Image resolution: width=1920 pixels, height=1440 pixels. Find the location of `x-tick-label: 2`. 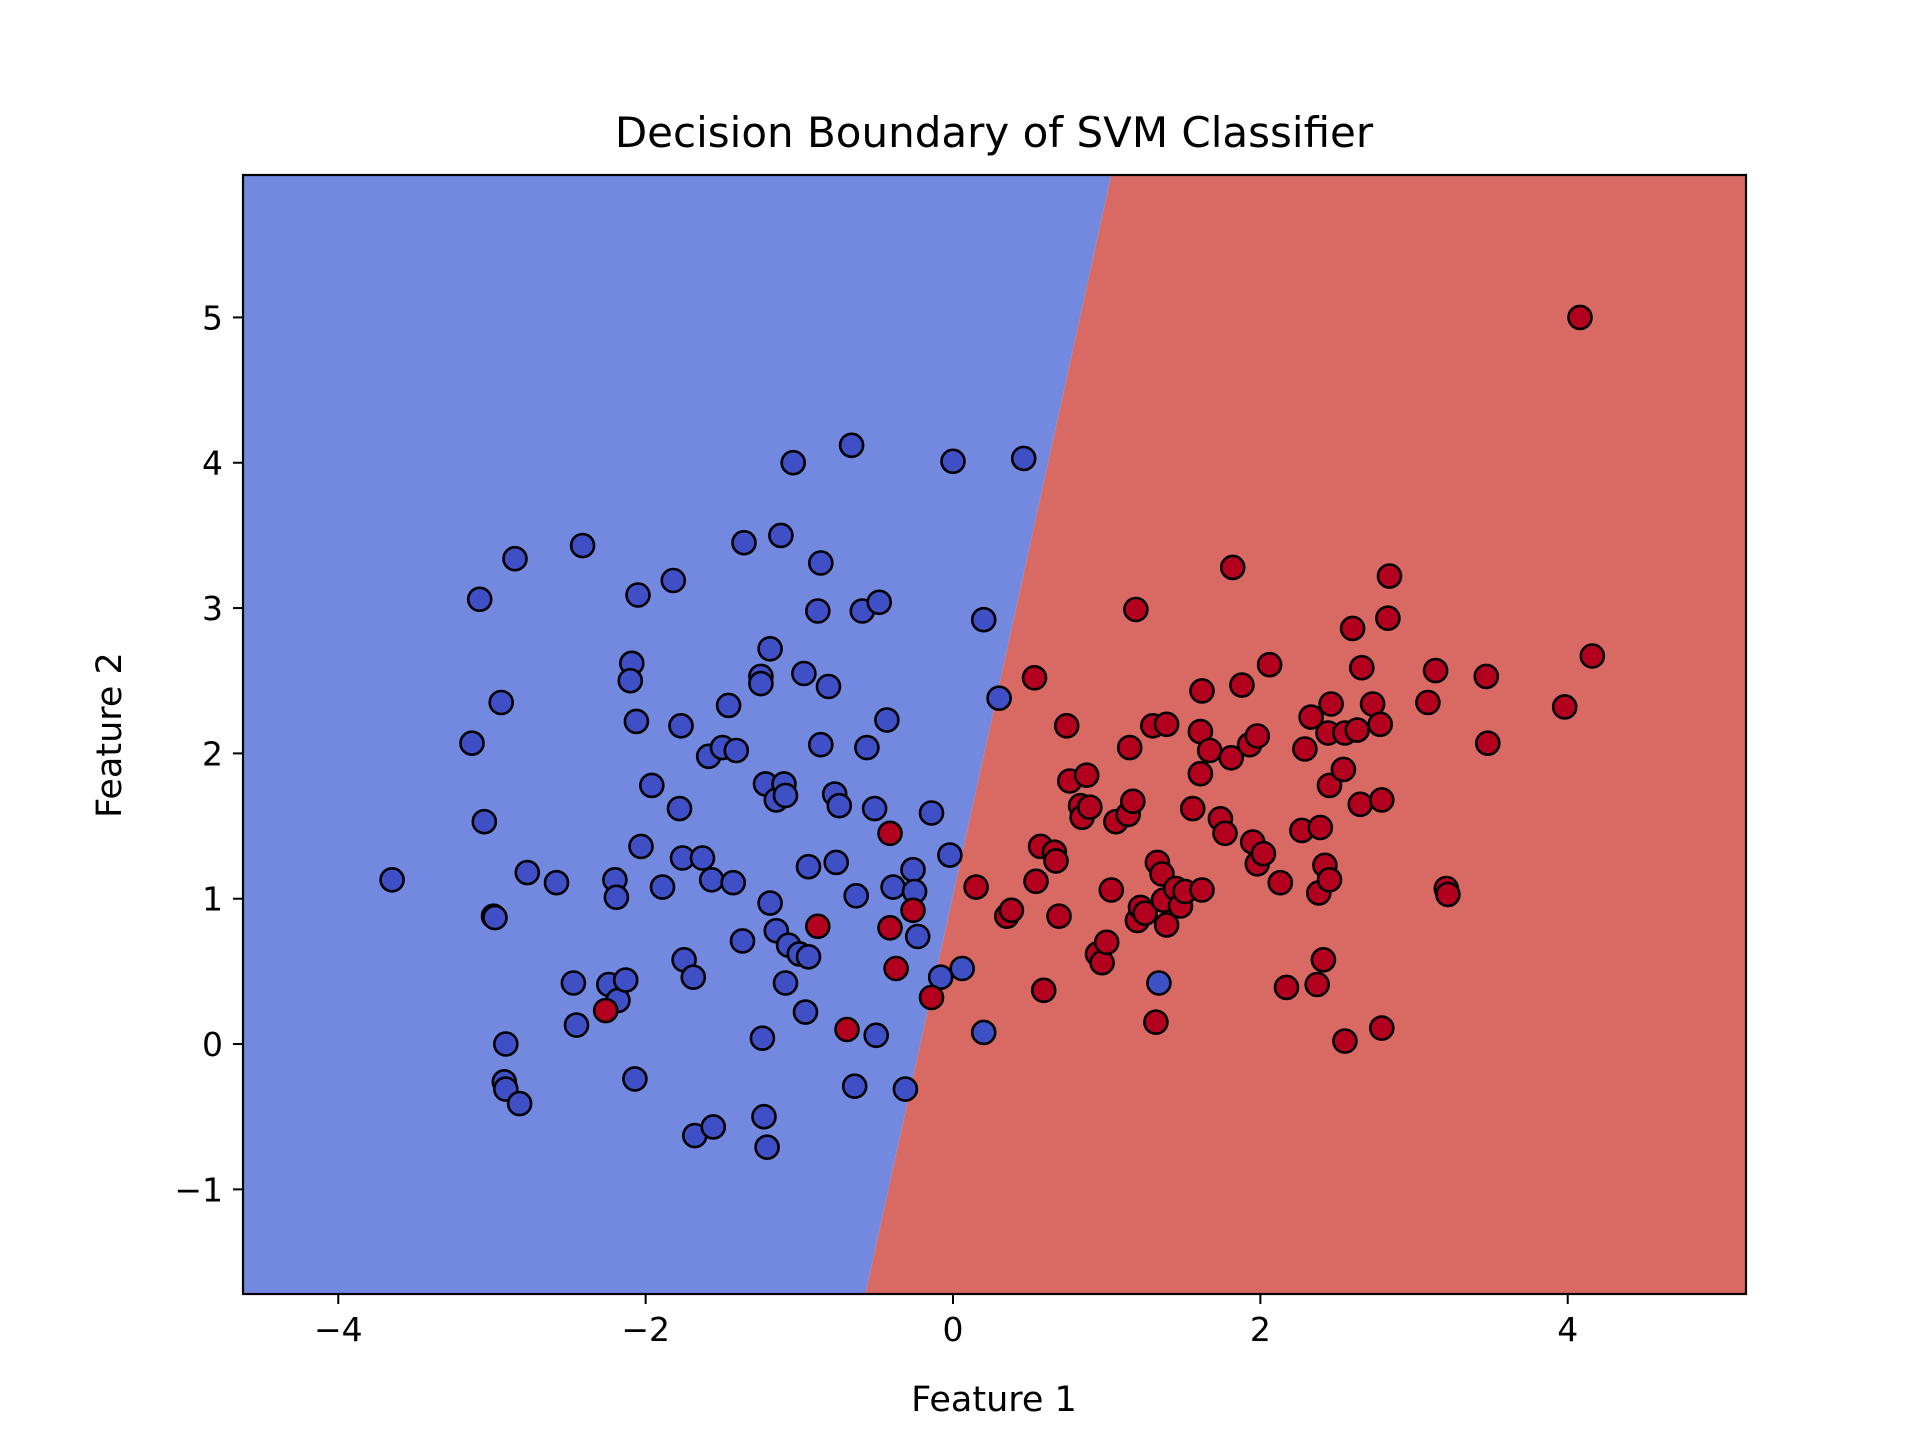

x-tick-label: 2 is located at coordinates (1260, 1329).